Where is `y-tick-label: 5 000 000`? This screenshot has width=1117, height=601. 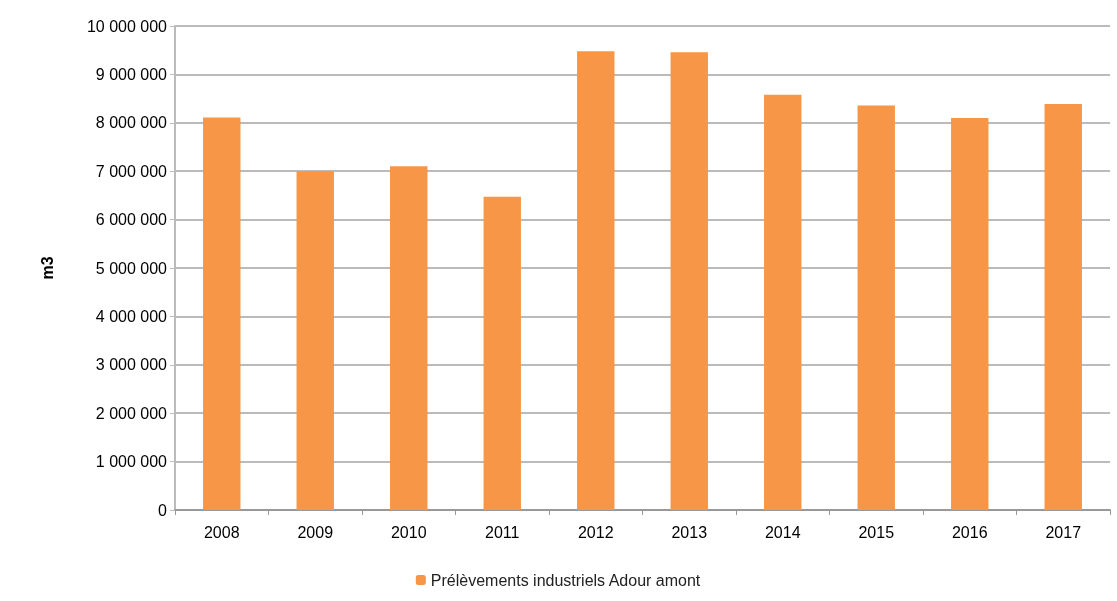
y-tick-label: 5 000 000 is located at coordinates (131, 268).